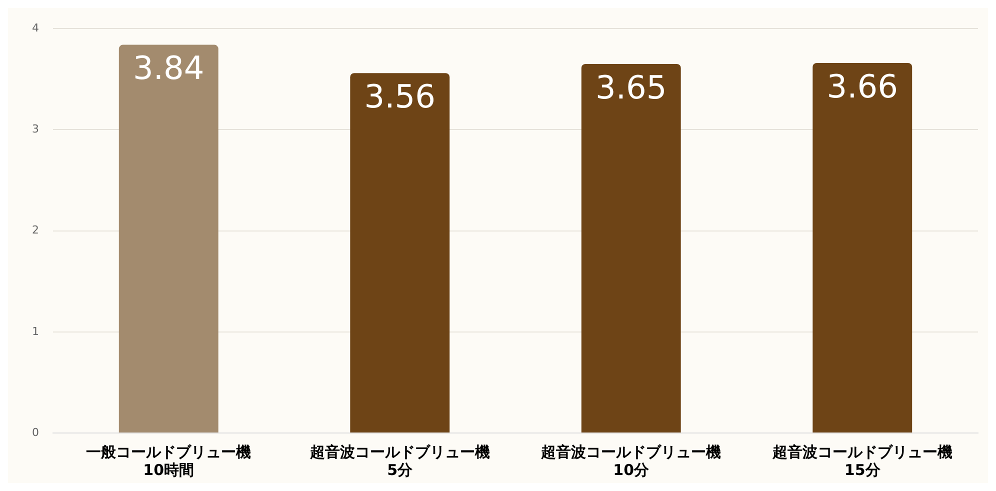 This screenshot has height=491, width=996. I want to click on y-tick-label: 1, so click(35, 331).